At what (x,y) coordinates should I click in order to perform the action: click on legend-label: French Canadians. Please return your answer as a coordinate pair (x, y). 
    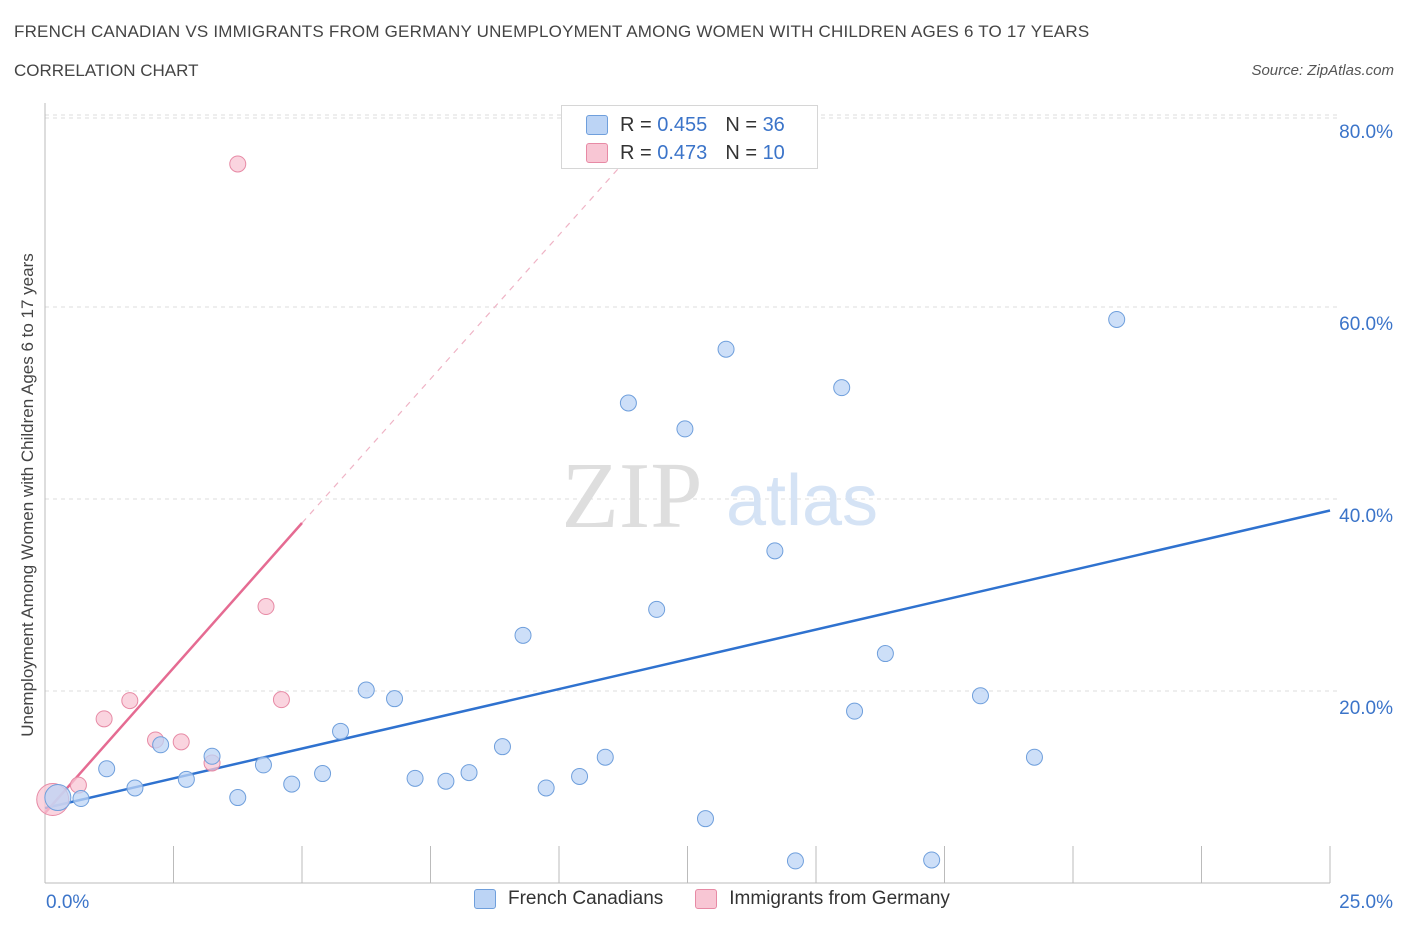
    Looking at the image, I should click on (586, 898).